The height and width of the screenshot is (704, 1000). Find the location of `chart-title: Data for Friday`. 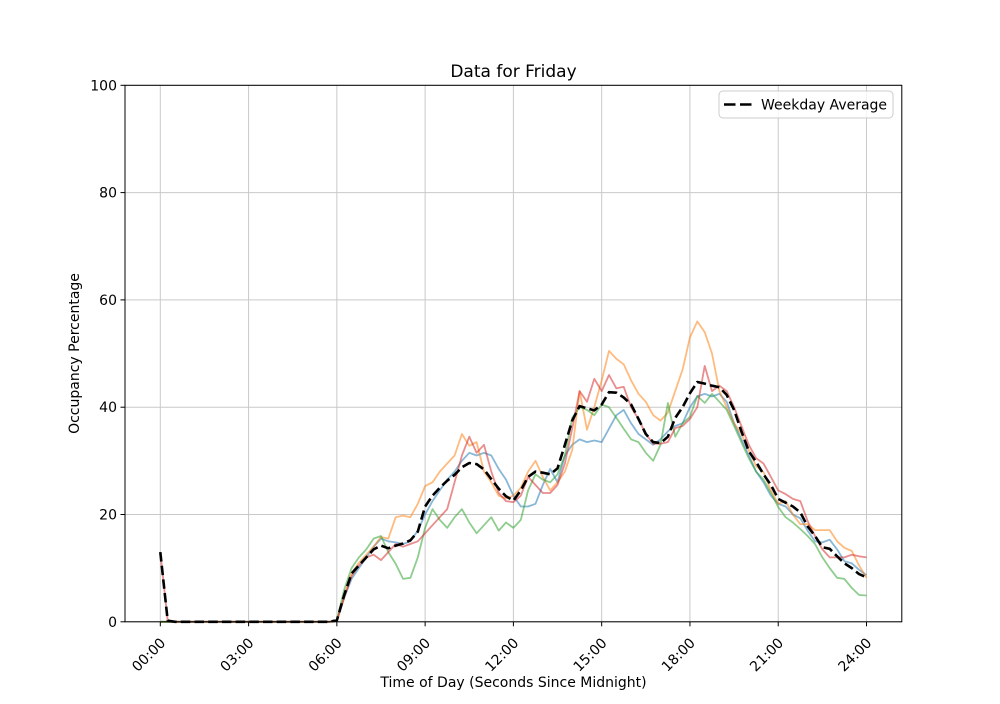

chart-title: Data for Friday is located at coordinates (513, 72).